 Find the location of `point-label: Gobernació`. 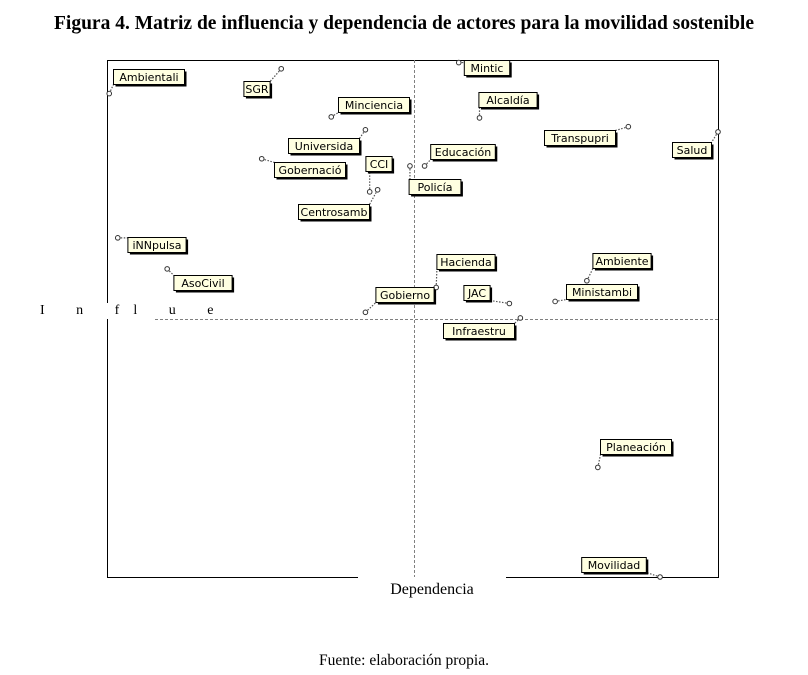

point-label: Gobernació is located at coordinates (310, 170).